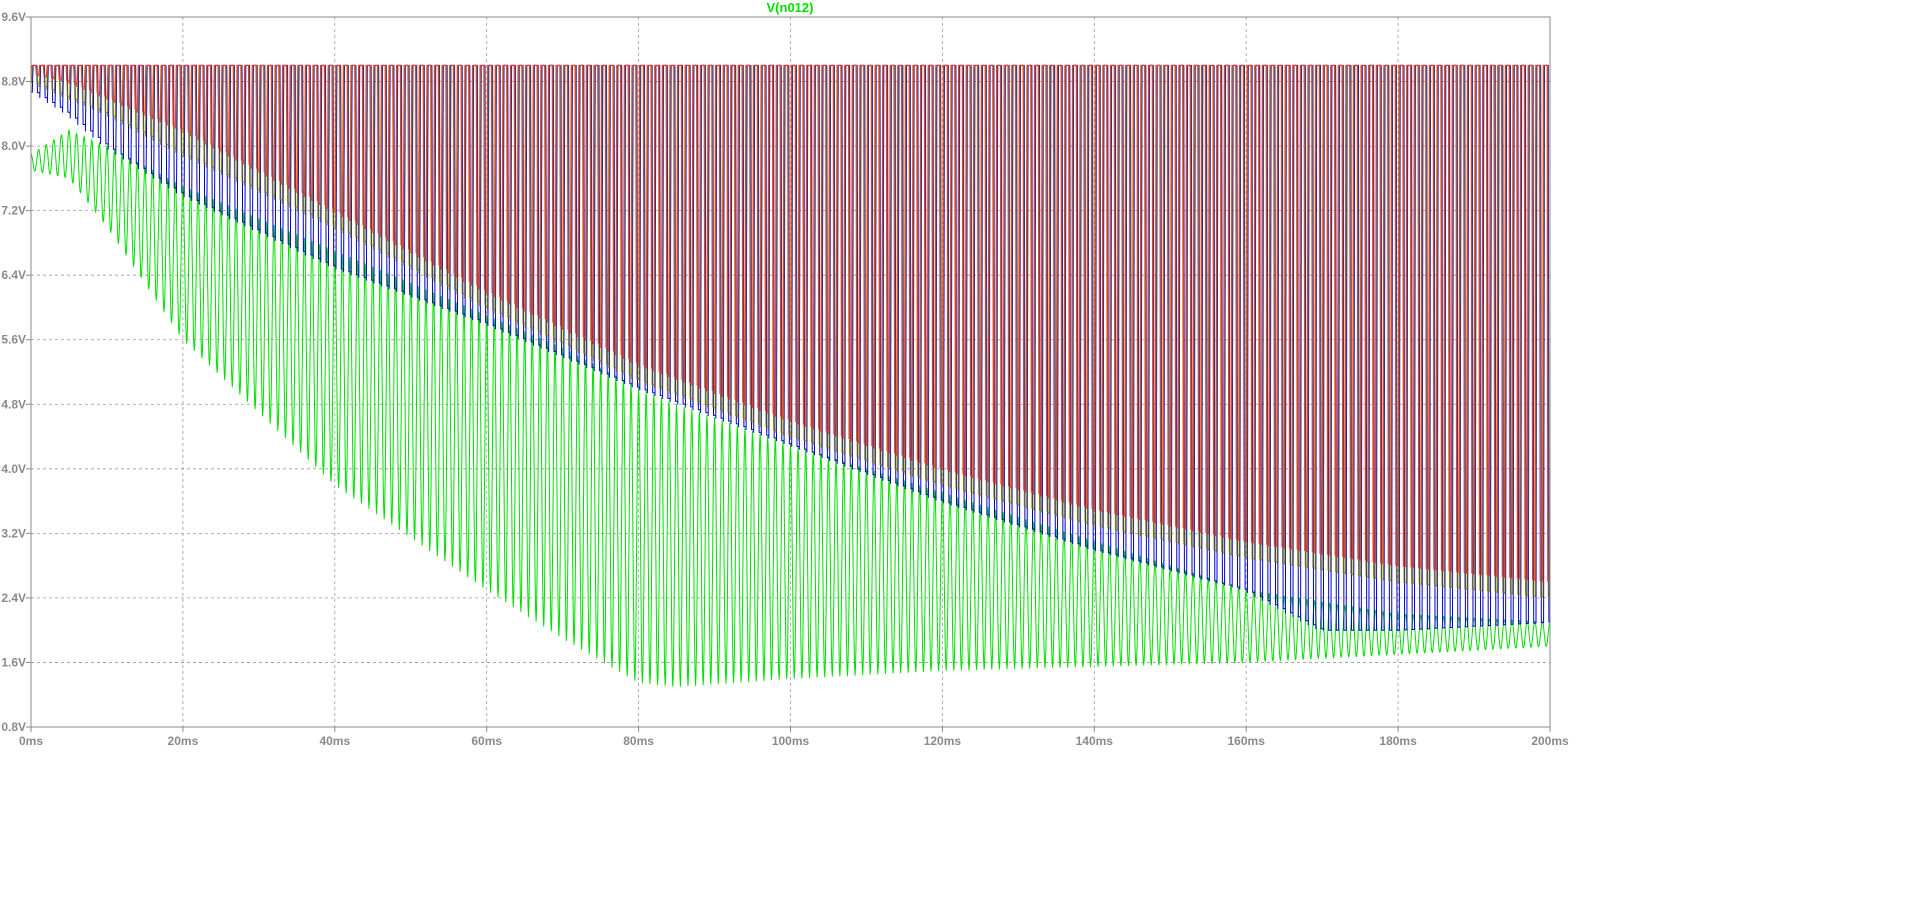  Describe the element at coordinates (13, 469) in the screenshot. I see `y-tick-label: 4.0V` at that location.